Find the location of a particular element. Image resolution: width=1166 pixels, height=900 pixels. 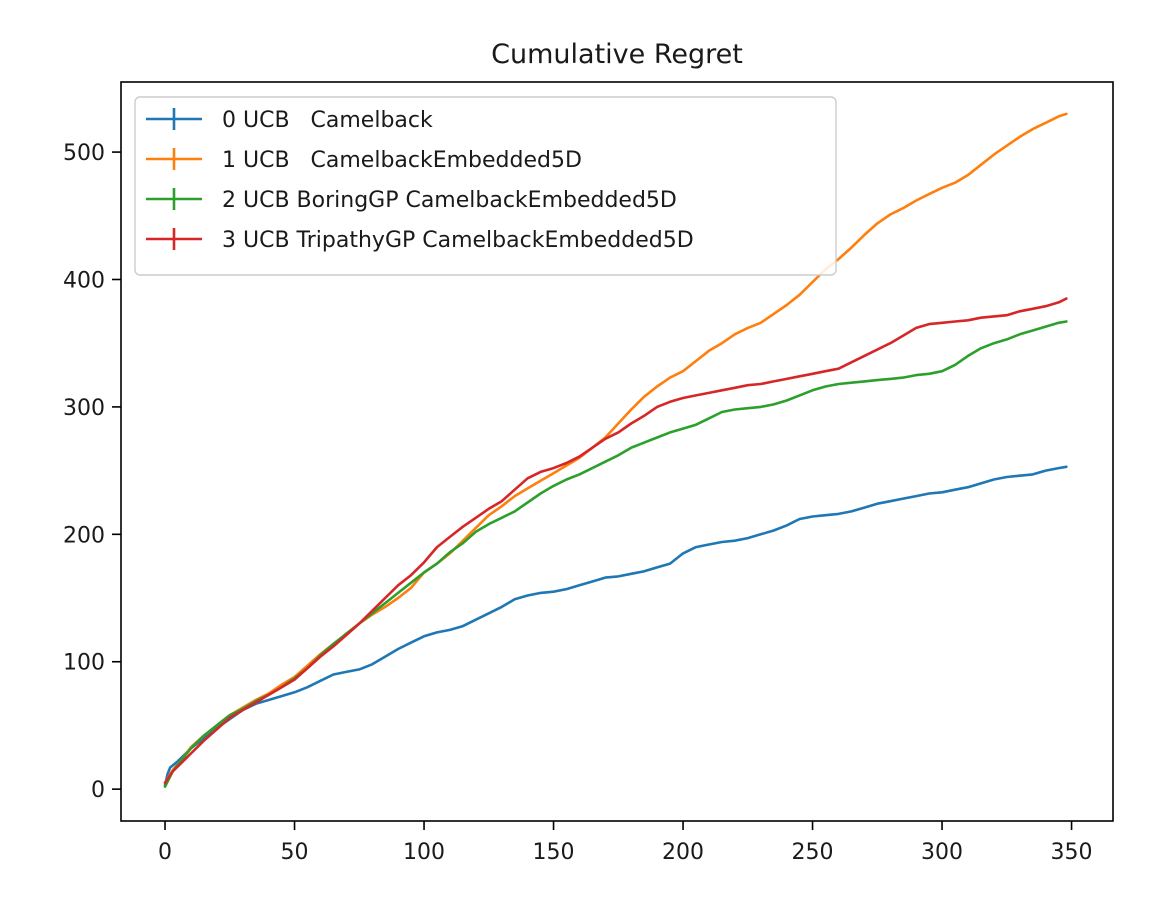

y-tick-label: 300 is located at coordinates (84, 408).